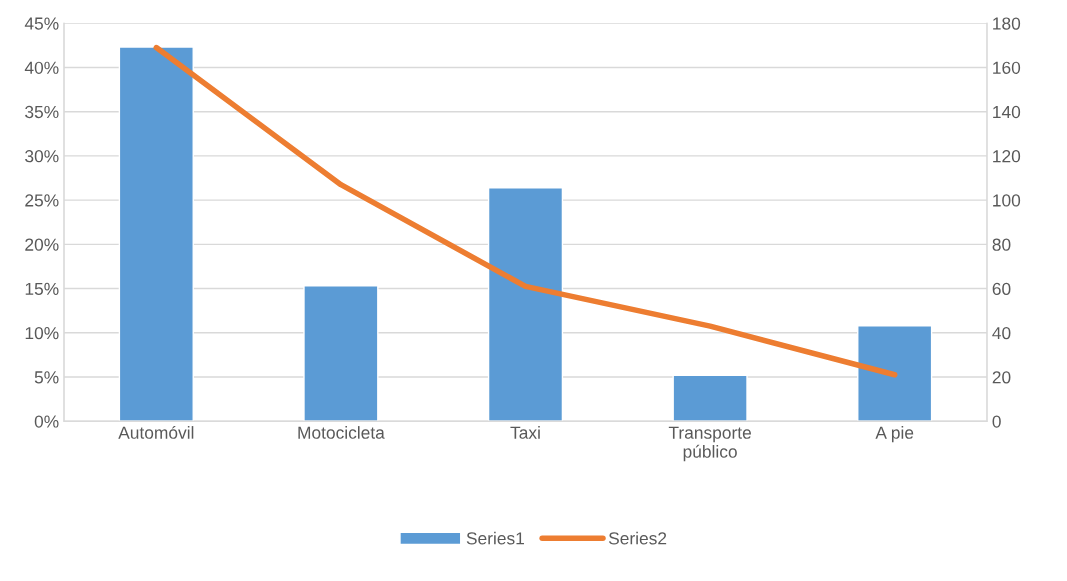 This screenshot has width=1067, height=581. Describe the element at coordinates (42, 200) in the screenshot. I see `y-tick-label: 25%` at that location.